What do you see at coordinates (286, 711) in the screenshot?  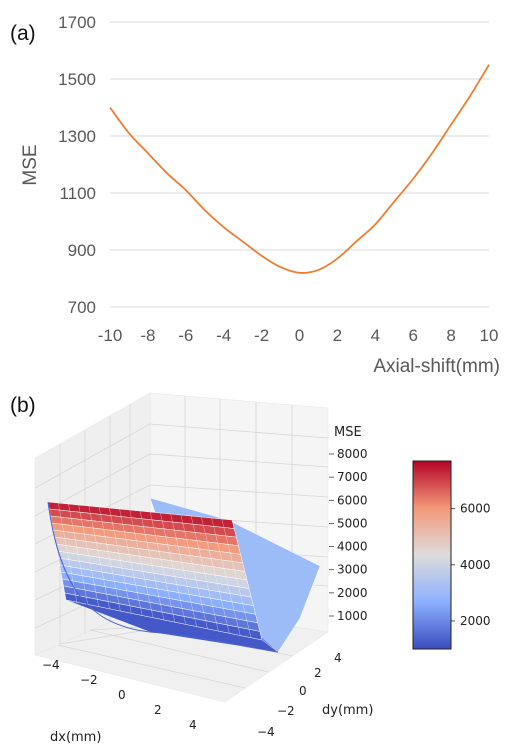 I see `y-tick-b: −2` at bounding box center [286, 711].